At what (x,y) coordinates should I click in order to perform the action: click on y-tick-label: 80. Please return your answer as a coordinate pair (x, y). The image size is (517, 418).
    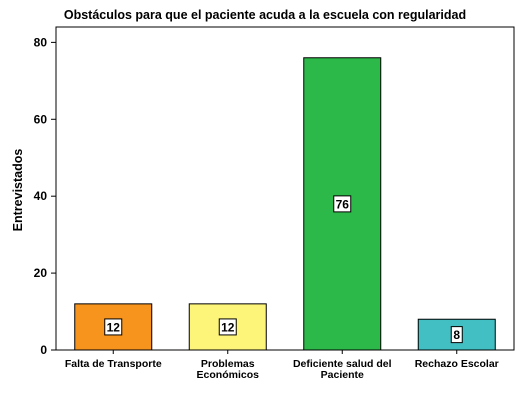
    Looking at the image, I should click on (41, 42).